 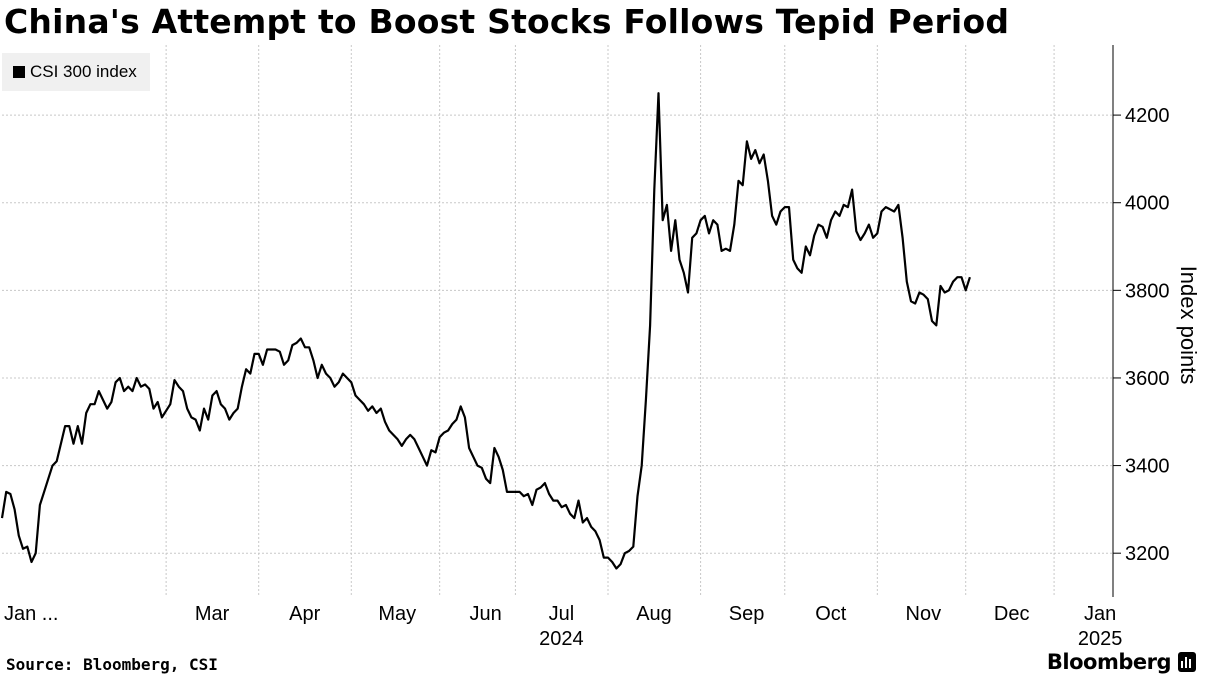 I want to click on legend: CSI 300 index, so click(x=76, y=72).